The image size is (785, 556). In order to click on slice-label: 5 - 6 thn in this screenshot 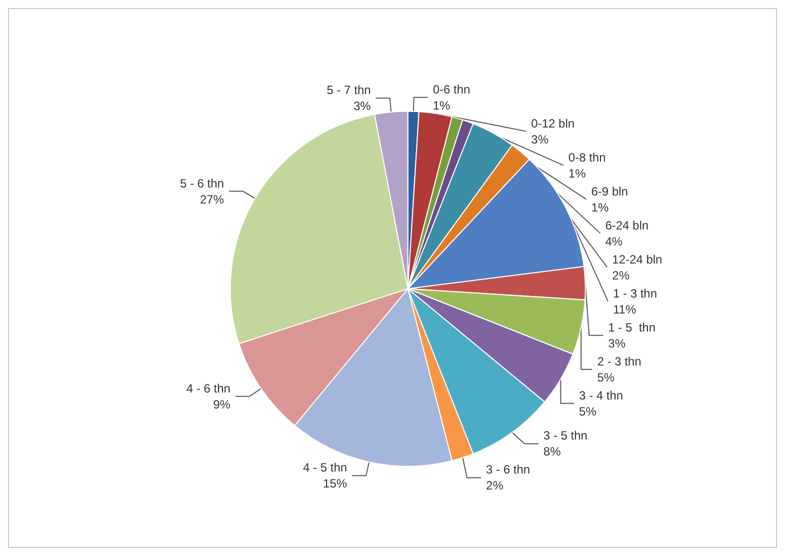, I will do `click(202, 183)`.